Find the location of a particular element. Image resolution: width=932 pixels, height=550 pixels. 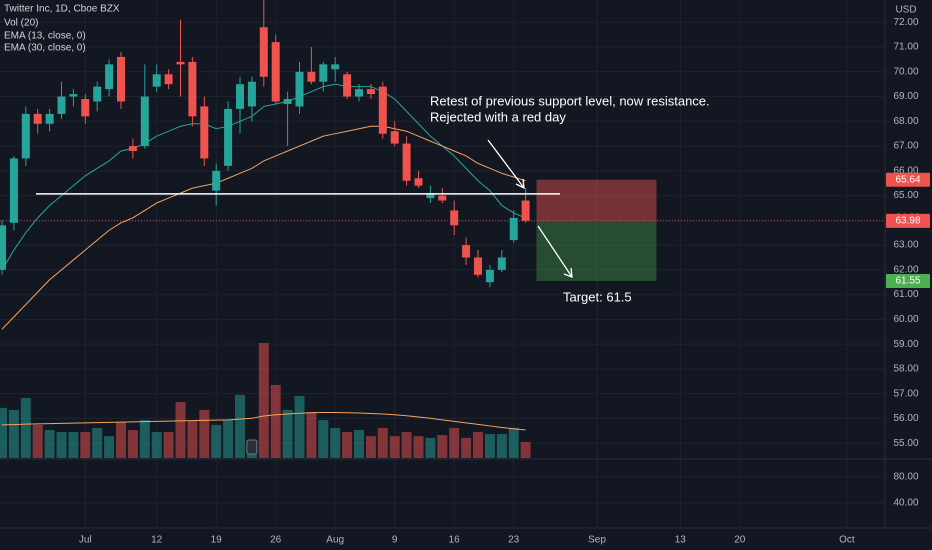

x-tick-label: Jul is located at coordinates (85, 540).